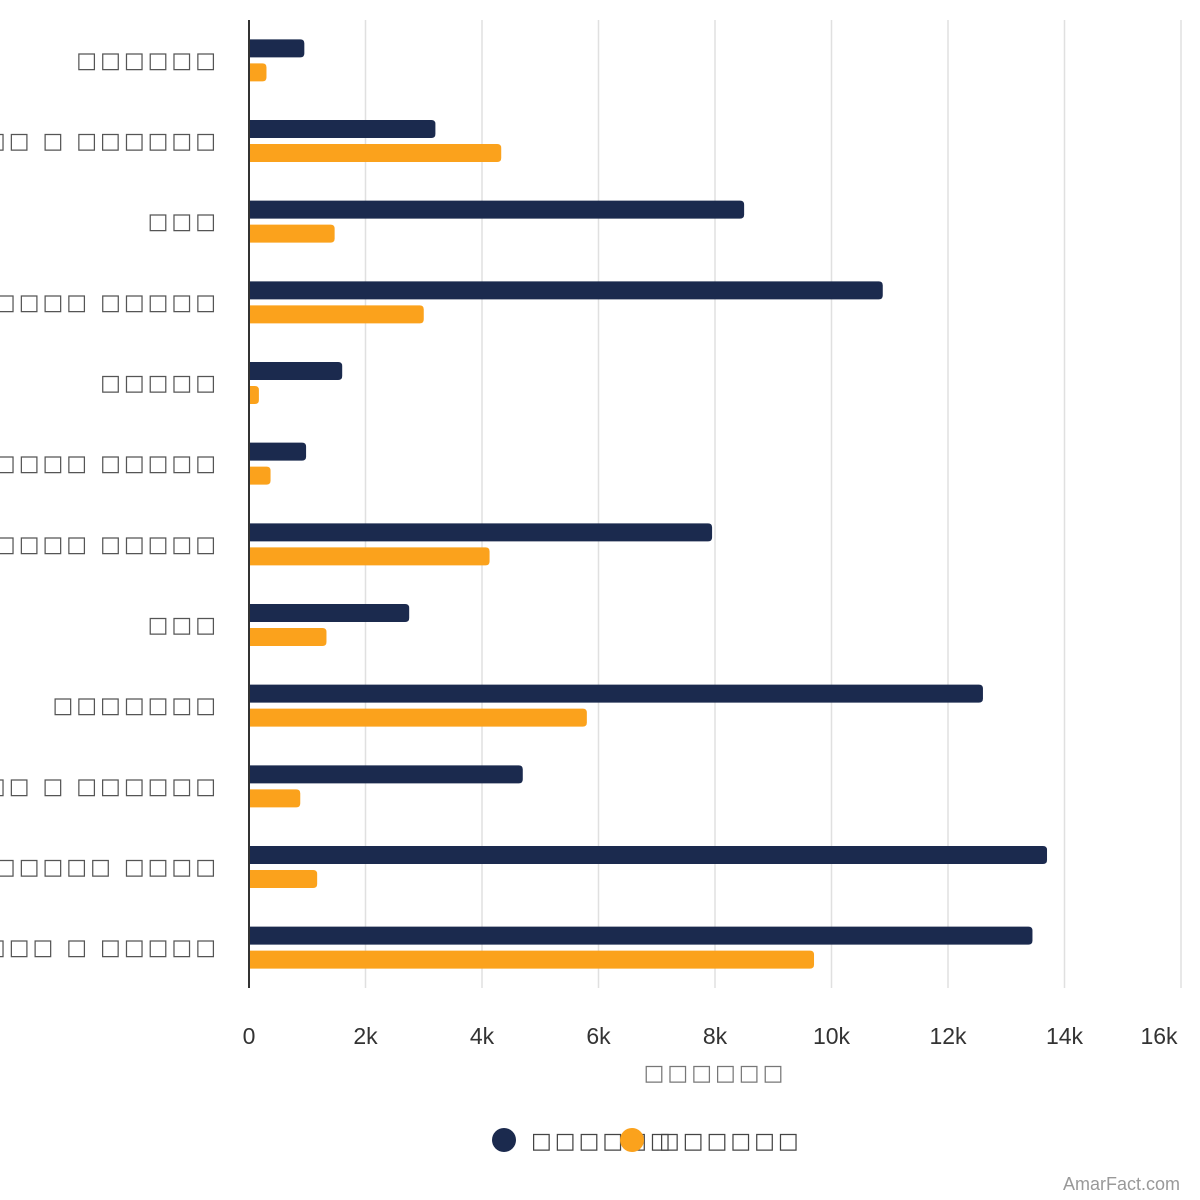  What do you see at coordinates (1159, 1036) in the screenshot?
I see `x-tick-label: 16k` at bounding box center [1159, 1036].